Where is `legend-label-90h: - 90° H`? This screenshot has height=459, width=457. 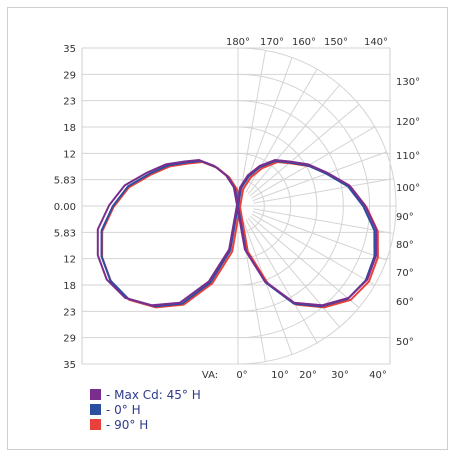
legend-label-90h: - 90° H is located at coordinates (127, 424).